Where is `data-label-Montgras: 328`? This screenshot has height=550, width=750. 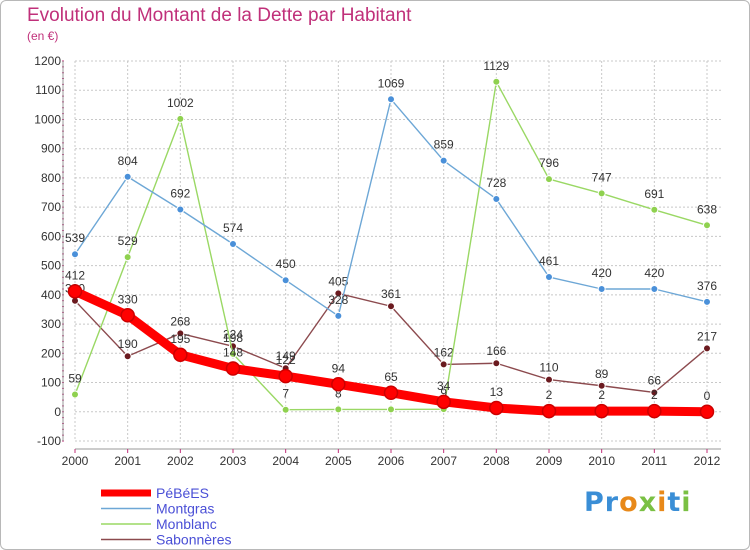 data-label-Montgras: 328 is located at coordinates (338, 300).